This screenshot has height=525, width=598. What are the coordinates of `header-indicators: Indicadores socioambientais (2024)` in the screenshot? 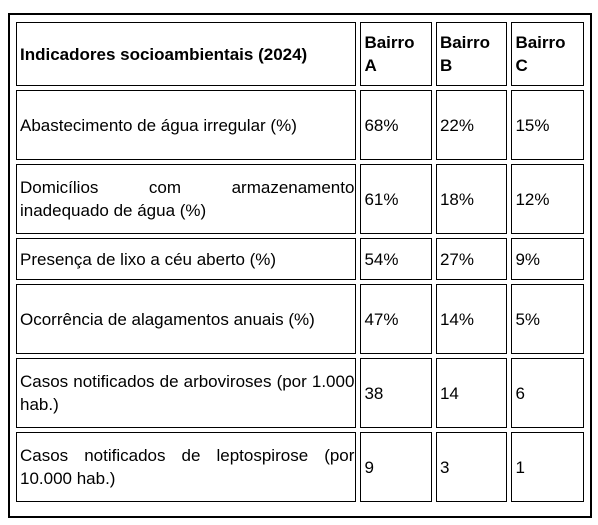 It's located at (186, 54).